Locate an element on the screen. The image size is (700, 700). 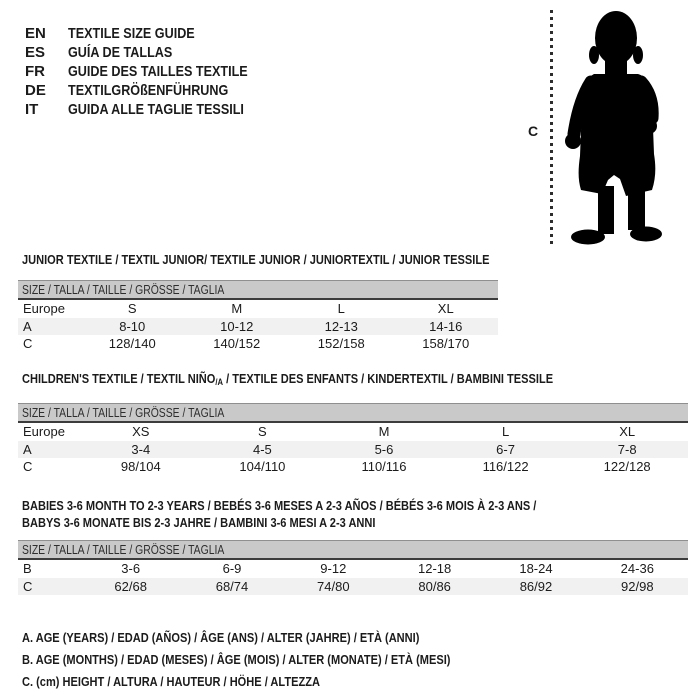
size-cell: 5-6 is located at coordinates (384, 449).